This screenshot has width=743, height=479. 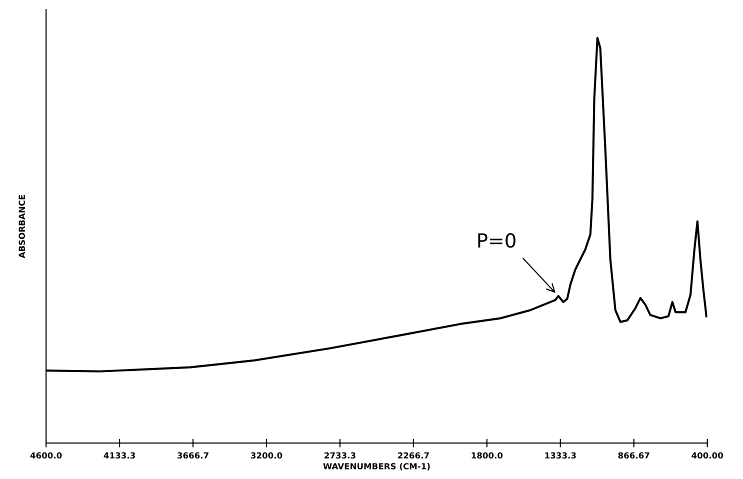 I want to click on x-tick-label: 1333.3, so click(x=560, y=455).